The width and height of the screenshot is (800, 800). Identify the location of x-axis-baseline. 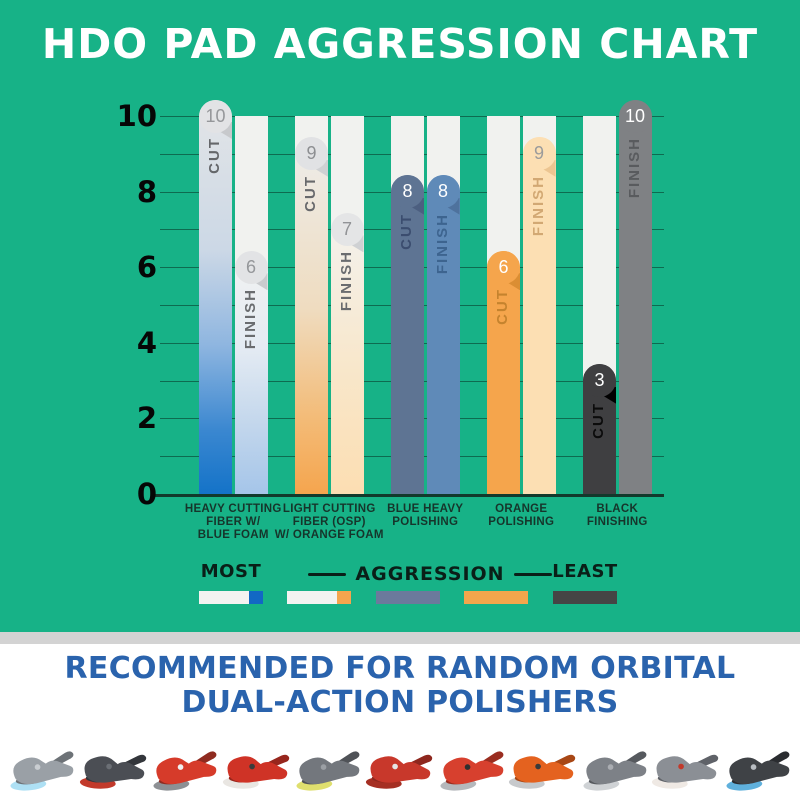
(408, 495).